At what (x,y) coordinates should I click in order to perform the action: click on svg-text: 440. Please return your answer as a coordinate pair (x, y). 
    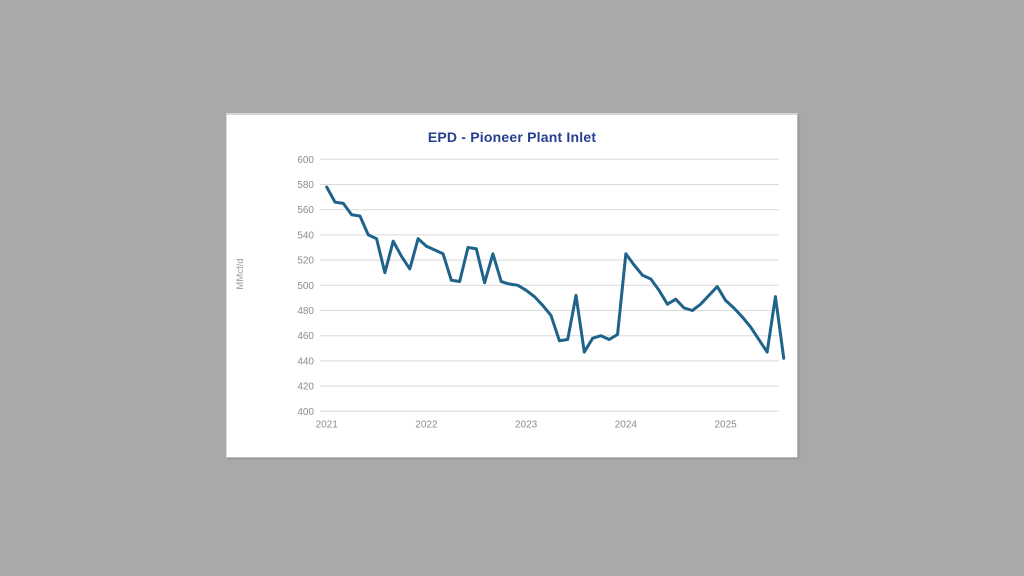
    Looking at the image, I should click on (305, 361).